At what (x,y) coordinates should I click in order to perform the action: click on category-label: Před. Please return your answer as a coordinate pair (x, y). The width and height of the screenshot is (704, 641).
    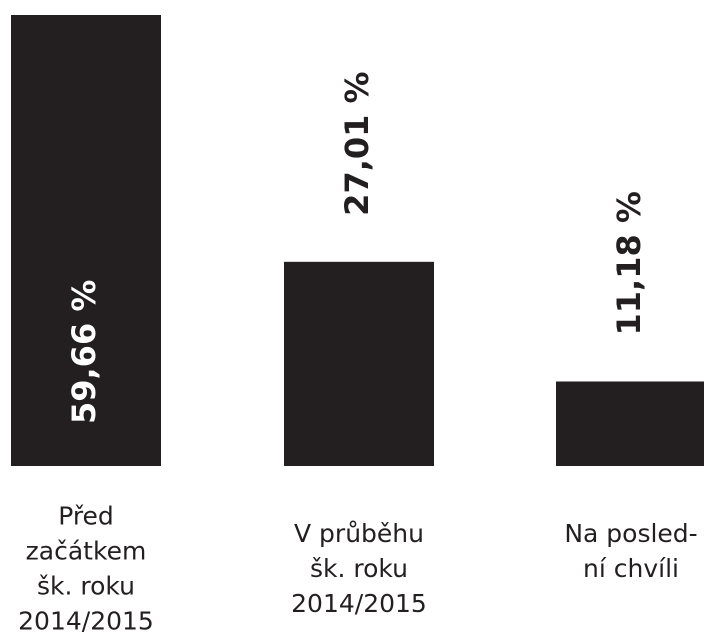
    Looking at the image, I should click on (86, 516).